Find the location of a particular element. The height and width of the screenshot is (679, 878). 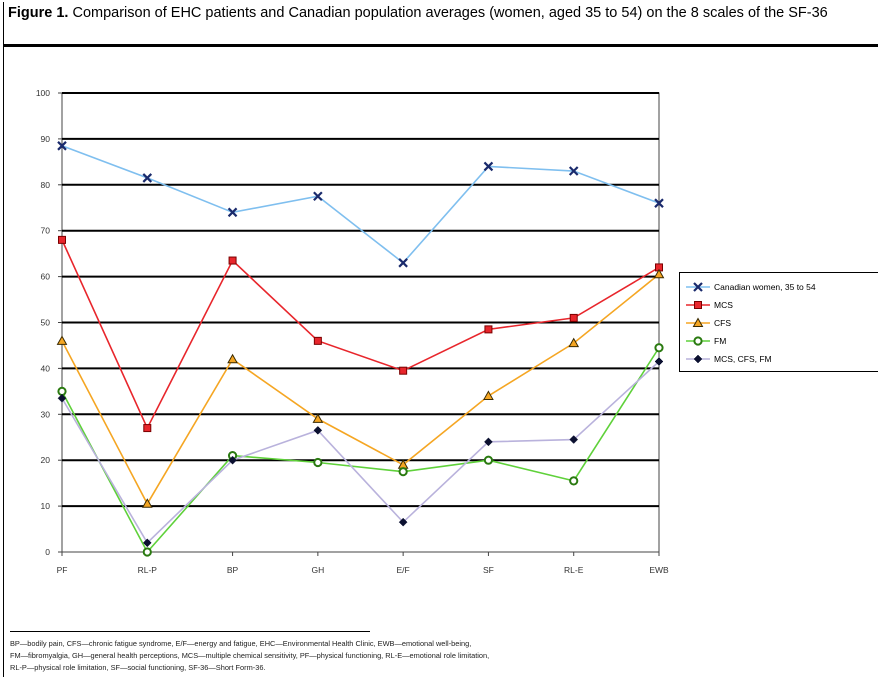

x-tick-label: PF is located at coordinates (62, 570).